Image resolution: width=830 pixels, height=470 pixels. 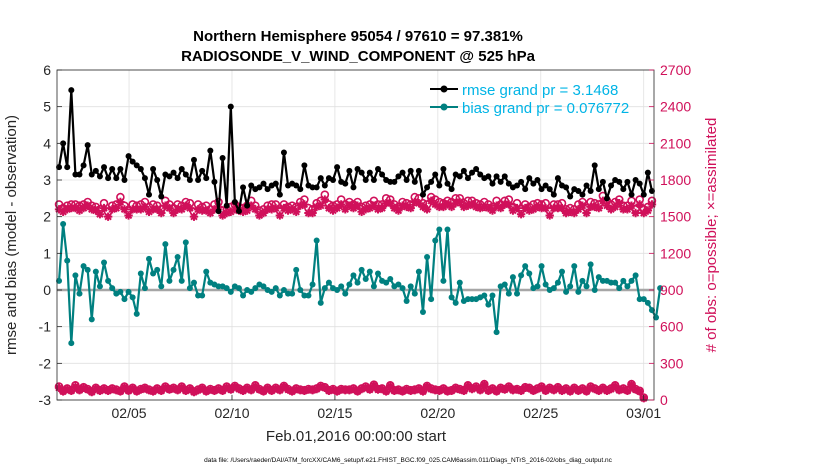 I want to click on x-axis-label: Feb.01,2016 00:00:00 start, so click(x=356, y=436).